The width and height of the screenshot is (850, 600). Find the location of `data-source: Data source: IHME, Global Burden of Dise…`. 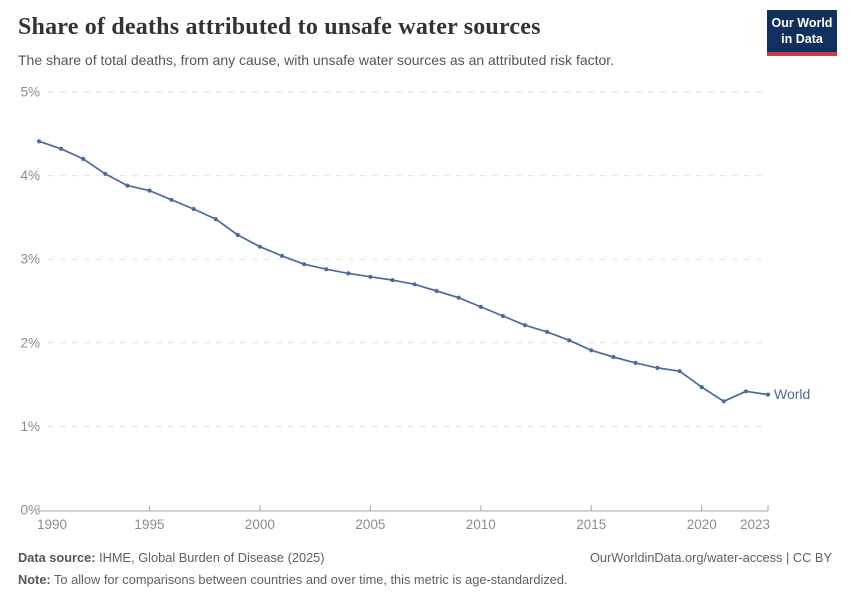

data-source: Data source: IHME, Global Burden of Dise… is located at coordinates (171, 558).